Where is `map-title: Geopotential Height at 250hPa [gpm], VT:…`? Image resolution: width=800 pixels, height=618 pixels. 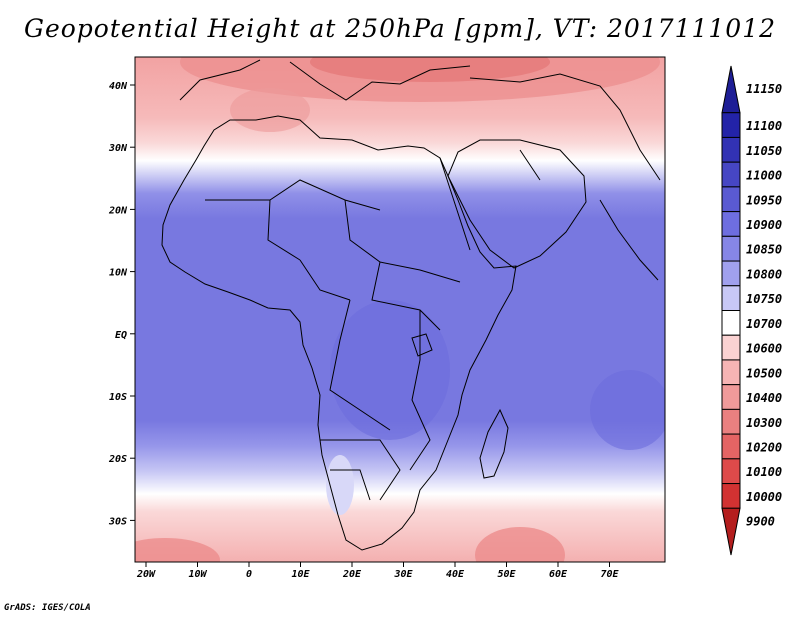 map-title: Geopotential Height at 250hPa [gpm], VT:… is located at coordinates (400, 28).